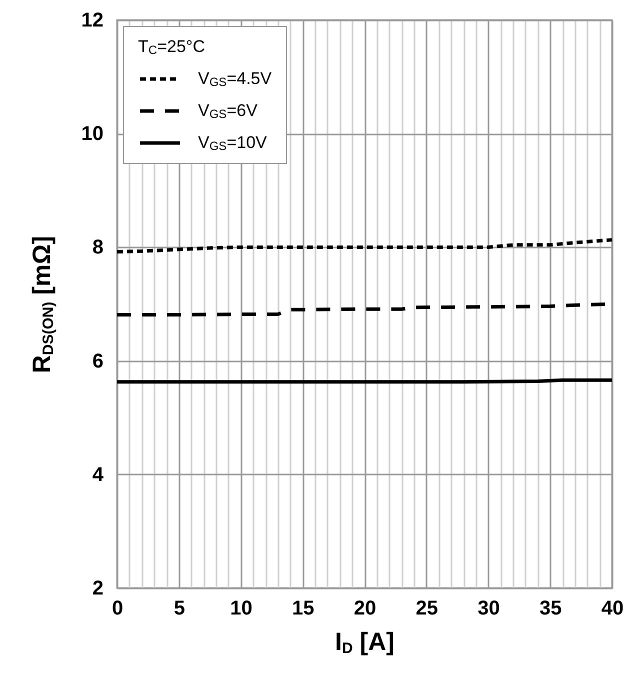  Describe the element at coordinates (364, 246) in the screenshot. I see `line-series` at that location.